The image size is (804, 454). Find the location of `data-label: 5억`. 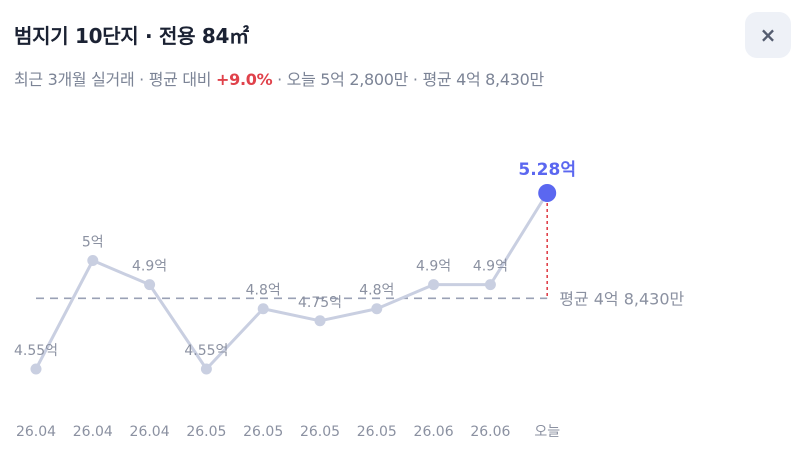

data-label: 5억 is located at coordinates (93, 243).